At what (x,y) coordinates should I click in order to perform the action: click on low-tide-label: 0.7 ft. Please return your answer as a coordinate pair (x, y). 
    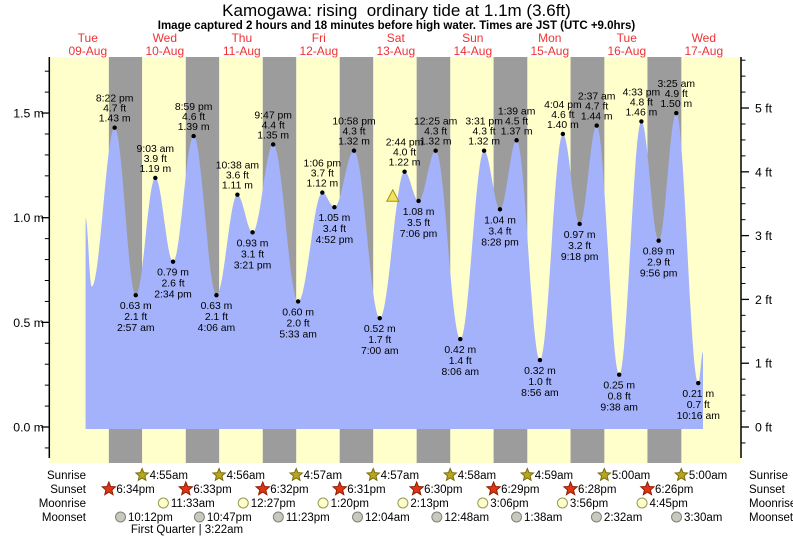
    Looking at the image, I should click on (698, 405).